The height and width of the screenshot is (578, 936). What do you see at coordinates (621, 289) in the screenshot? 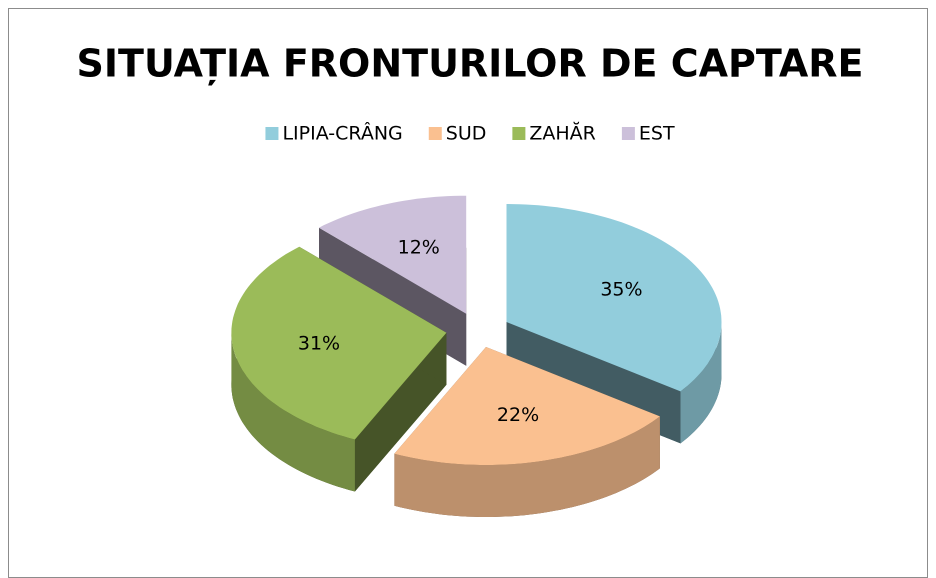
I see `data-label: 35%` at bounding box center [621, 289].